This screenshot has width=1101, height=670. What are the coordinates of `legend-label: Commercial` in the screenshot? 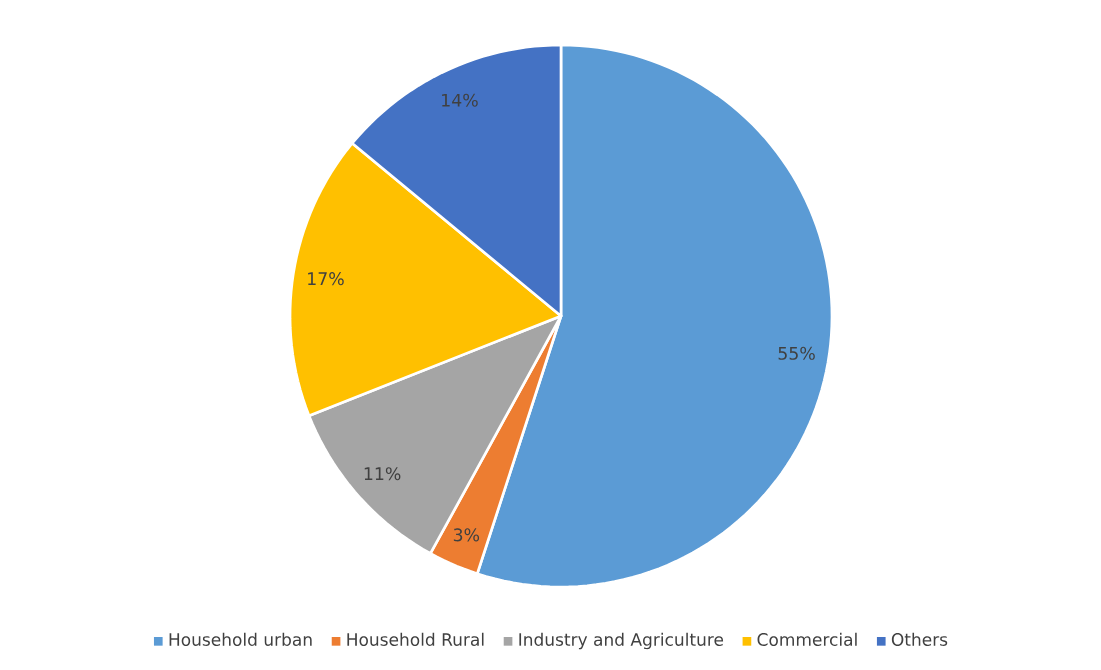 It's located at (807, 639).